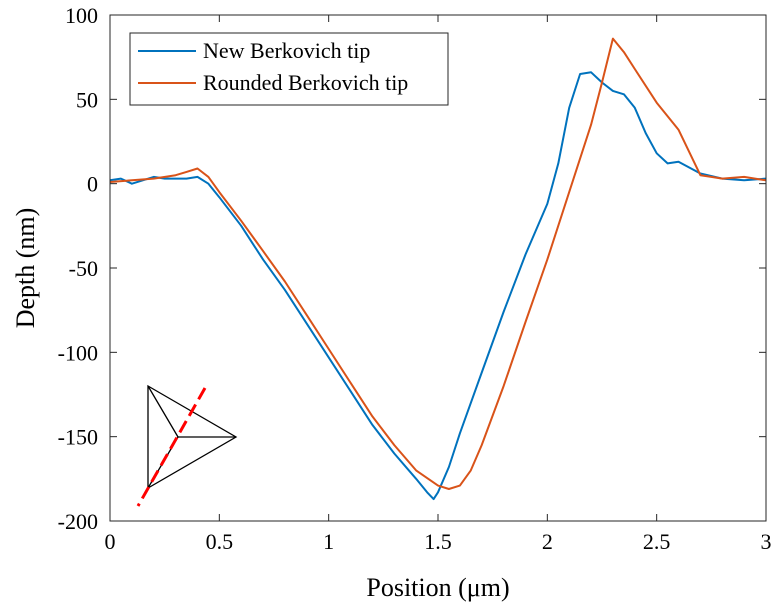 This screenshot has width=771, height=606. What do you see at coordinates (163, 411) in the screenshot?
I see `triangle-edge-top` at bounding box center [163, 411].